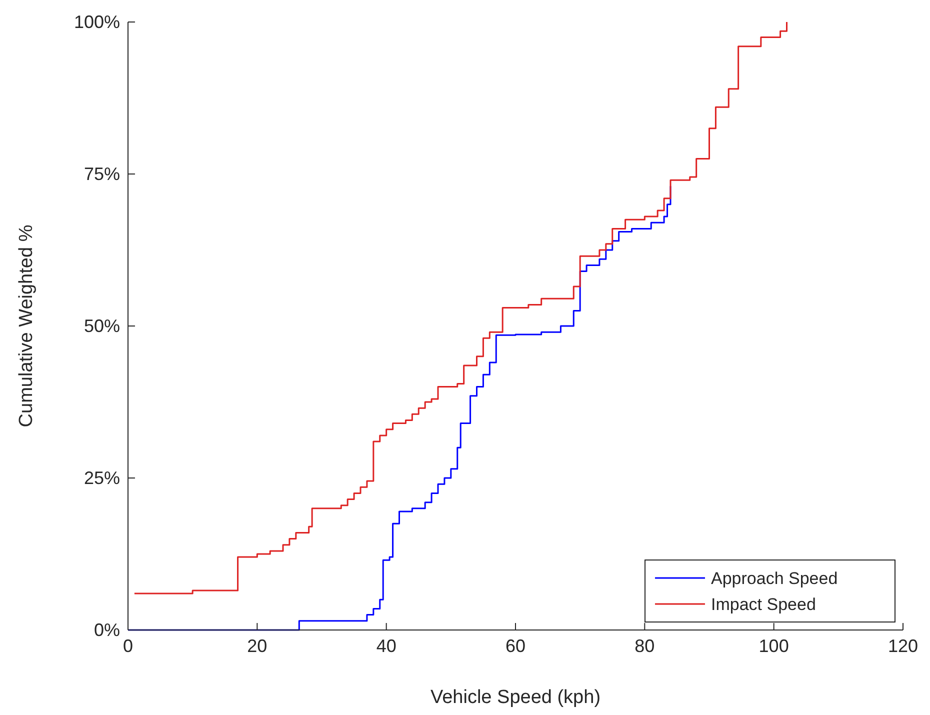  I want to click on y-tick-label: 0%, so click(107, 630).